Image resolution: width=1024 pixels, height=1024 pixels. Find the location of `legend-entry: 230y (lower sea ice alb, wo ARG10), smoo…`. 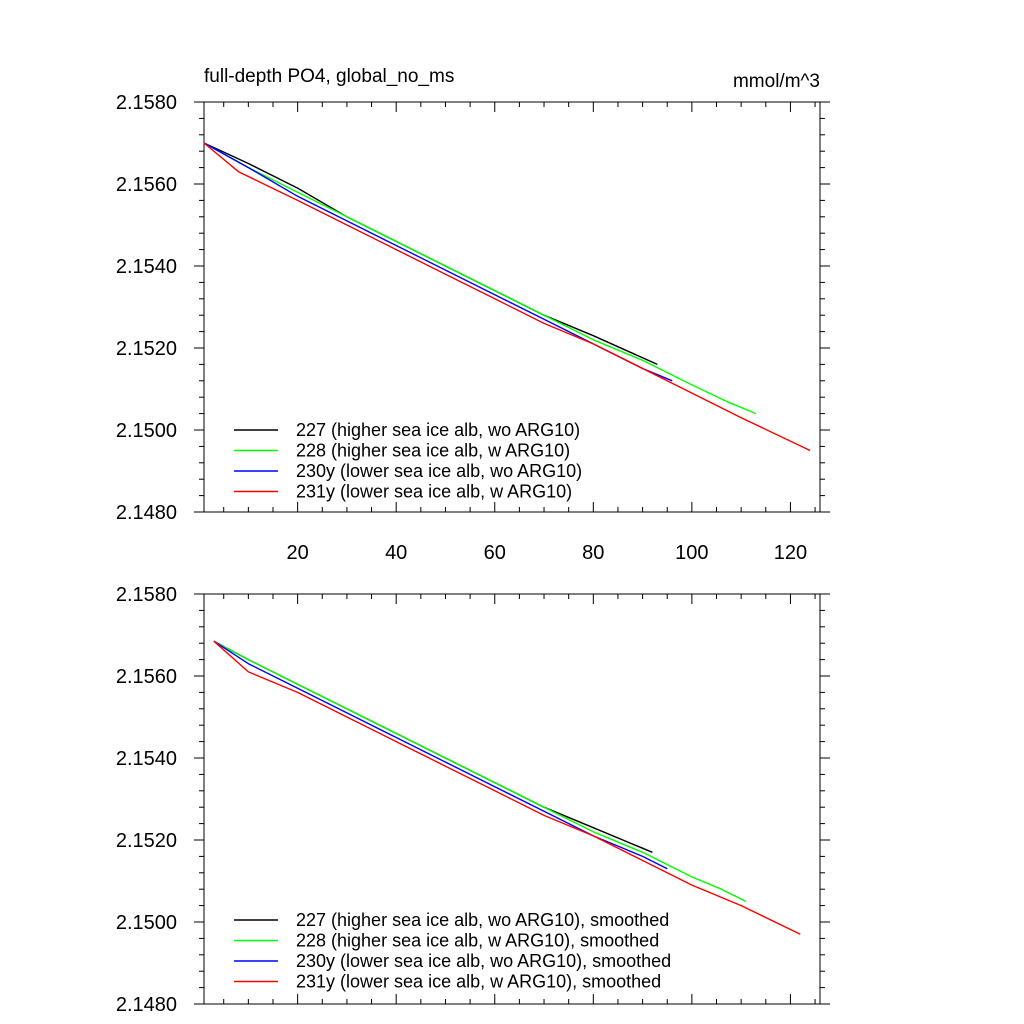

legend-entry: 230y (lower sea ice alb, wo ARG10), smoo… is located at coordinates (483, 961).